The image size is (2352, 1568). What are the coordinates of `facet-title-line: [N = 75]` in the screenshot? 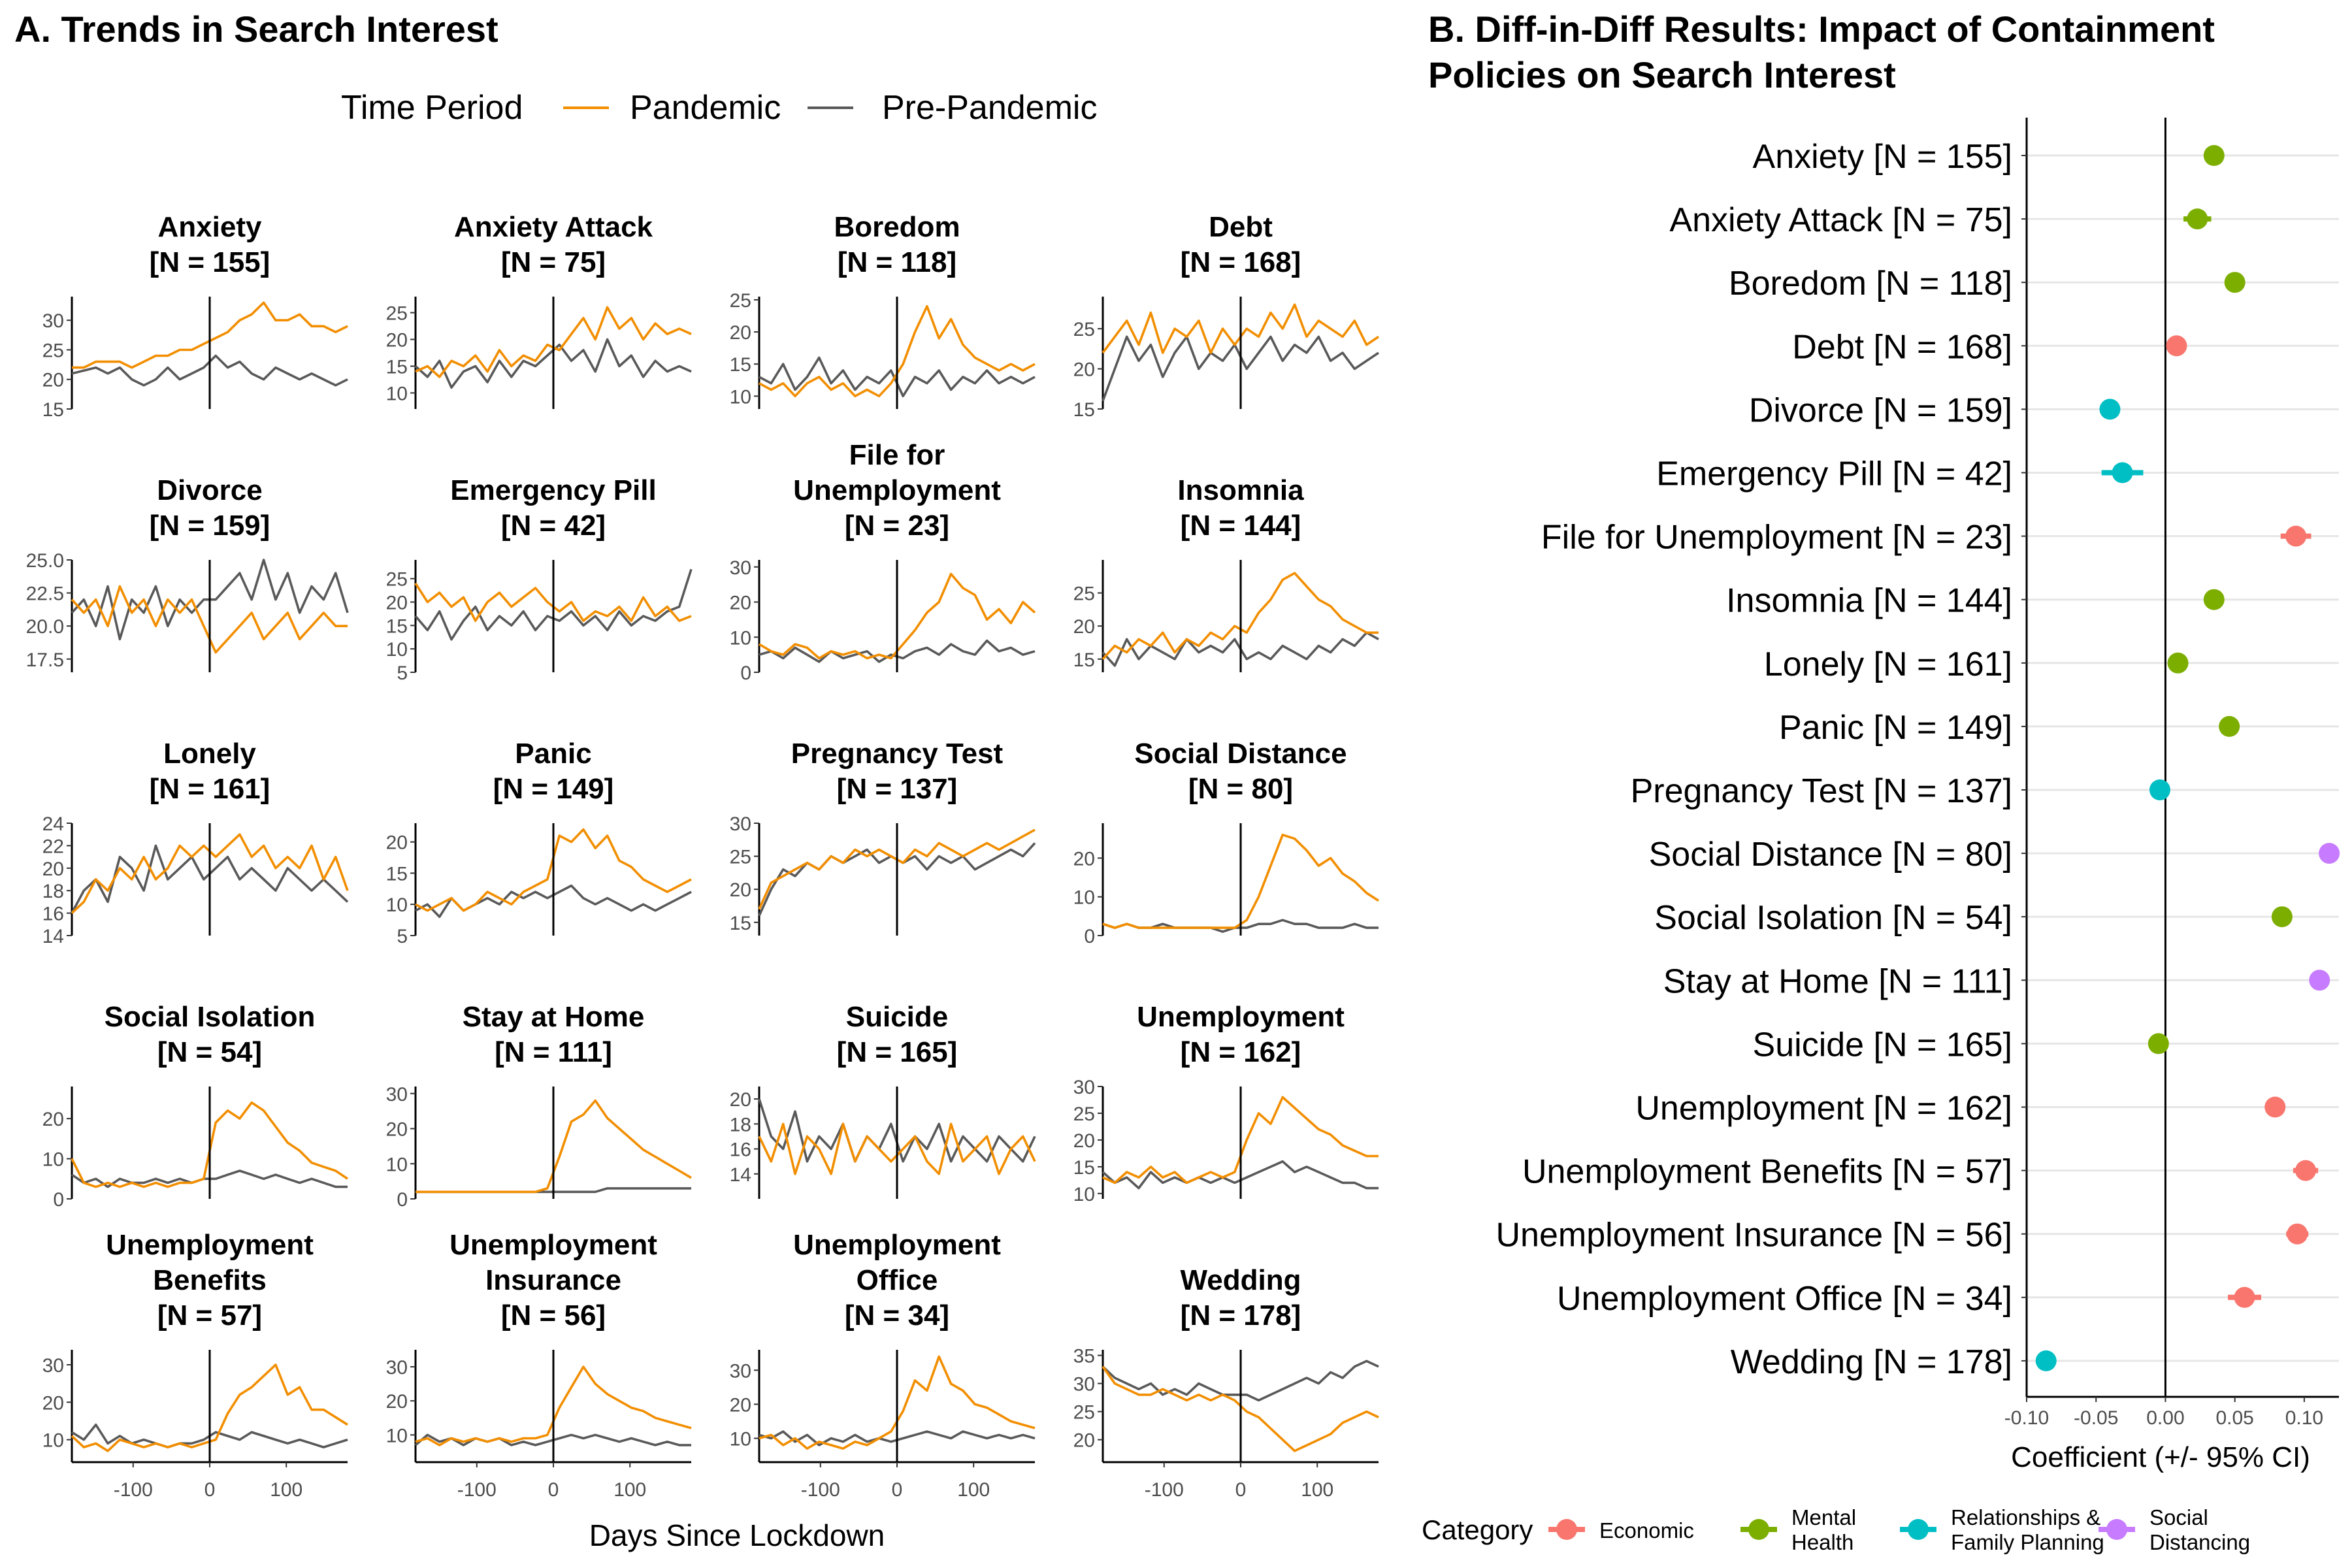 It's located at (553, 262).